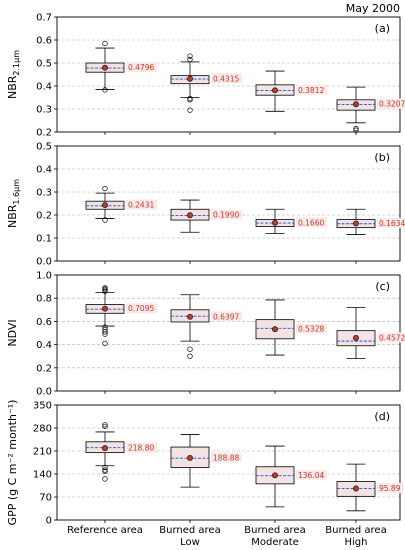  I want to click on panel-label: (d), so click(382, 416).